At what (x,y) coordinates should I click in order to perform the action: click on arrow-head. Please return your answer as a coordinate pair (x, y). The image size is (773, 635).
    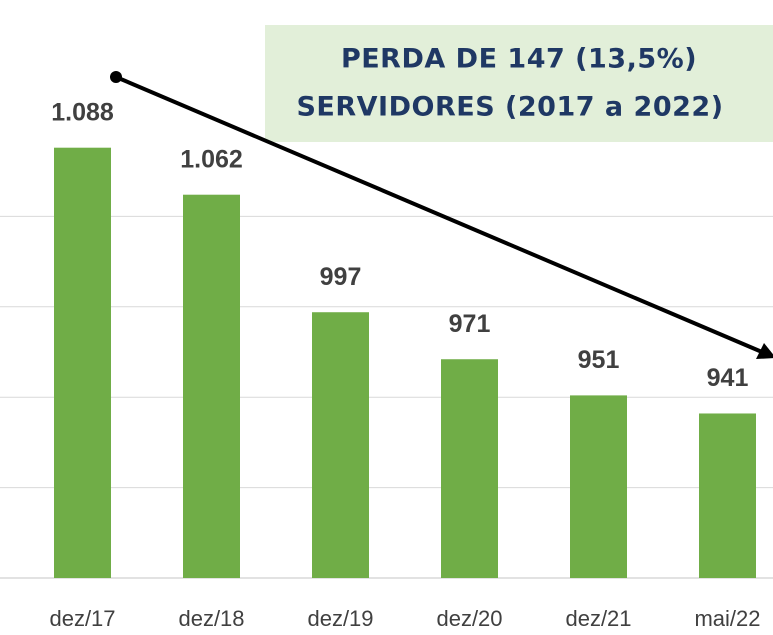
    Looking at the image, I should click on (764, 351).